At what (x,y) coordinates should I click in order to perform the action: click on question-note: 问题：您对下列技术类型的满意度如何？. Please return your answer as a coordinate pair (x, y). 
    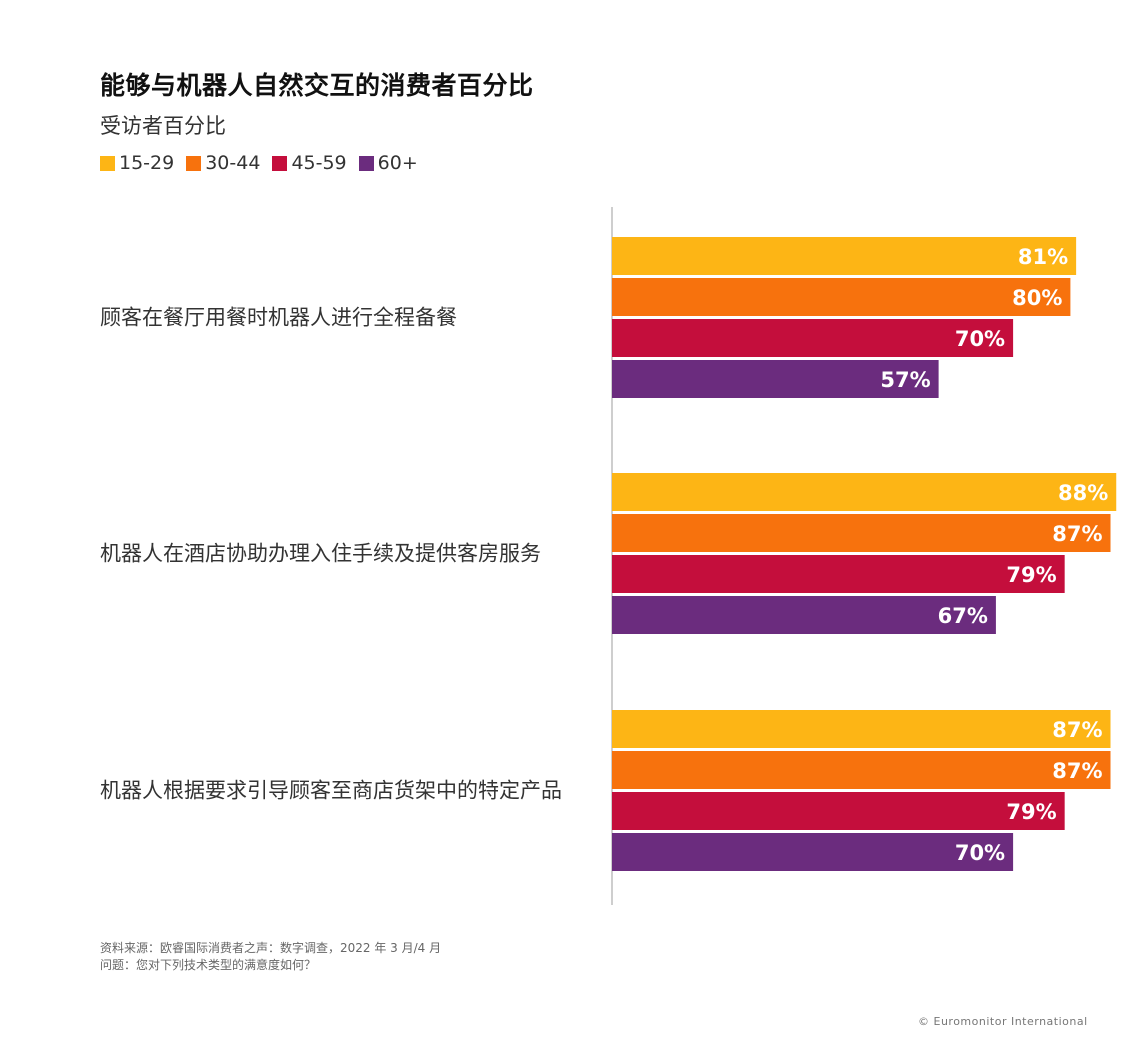
    Looking at the image, I should click on (208, 965).